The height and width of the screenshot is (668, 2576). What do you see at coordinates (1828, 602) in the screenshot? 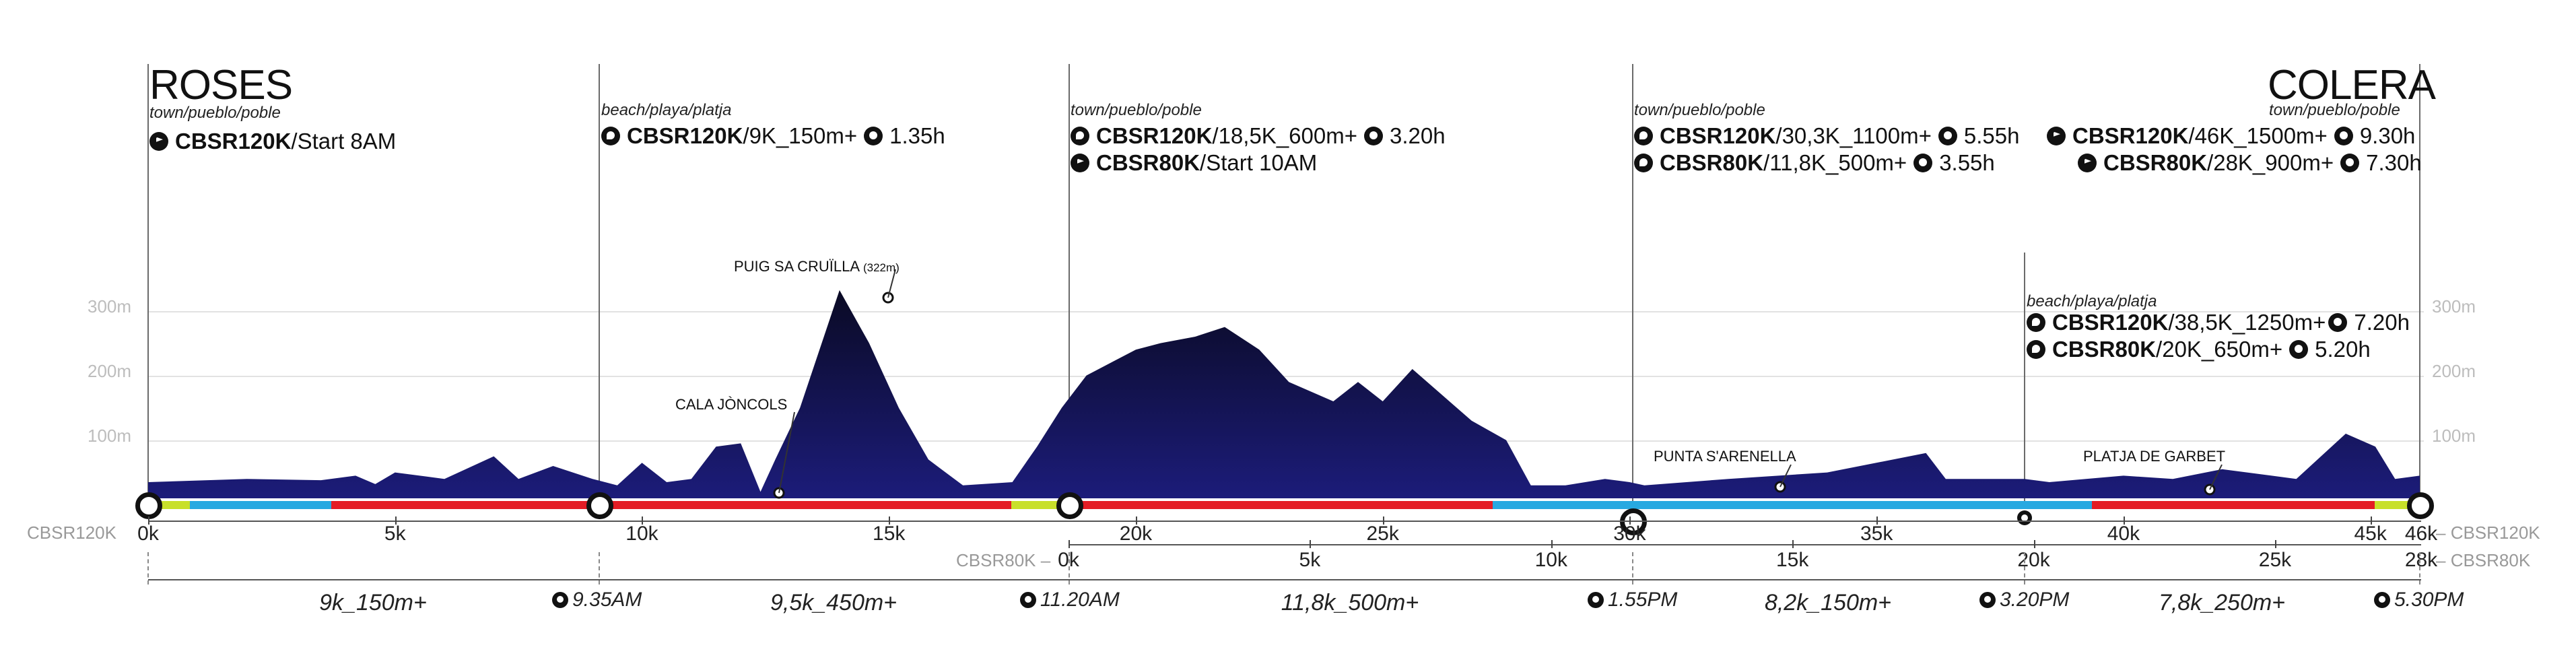
I see `segment-4: 8,2k_150m+` at bounding box center [1828, 602].